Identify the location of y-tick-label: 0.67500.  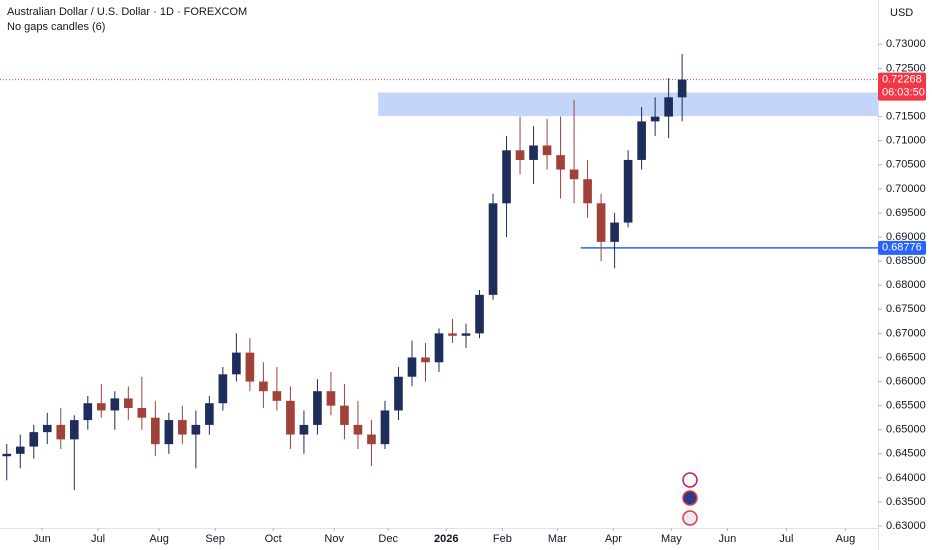
(906, 309).